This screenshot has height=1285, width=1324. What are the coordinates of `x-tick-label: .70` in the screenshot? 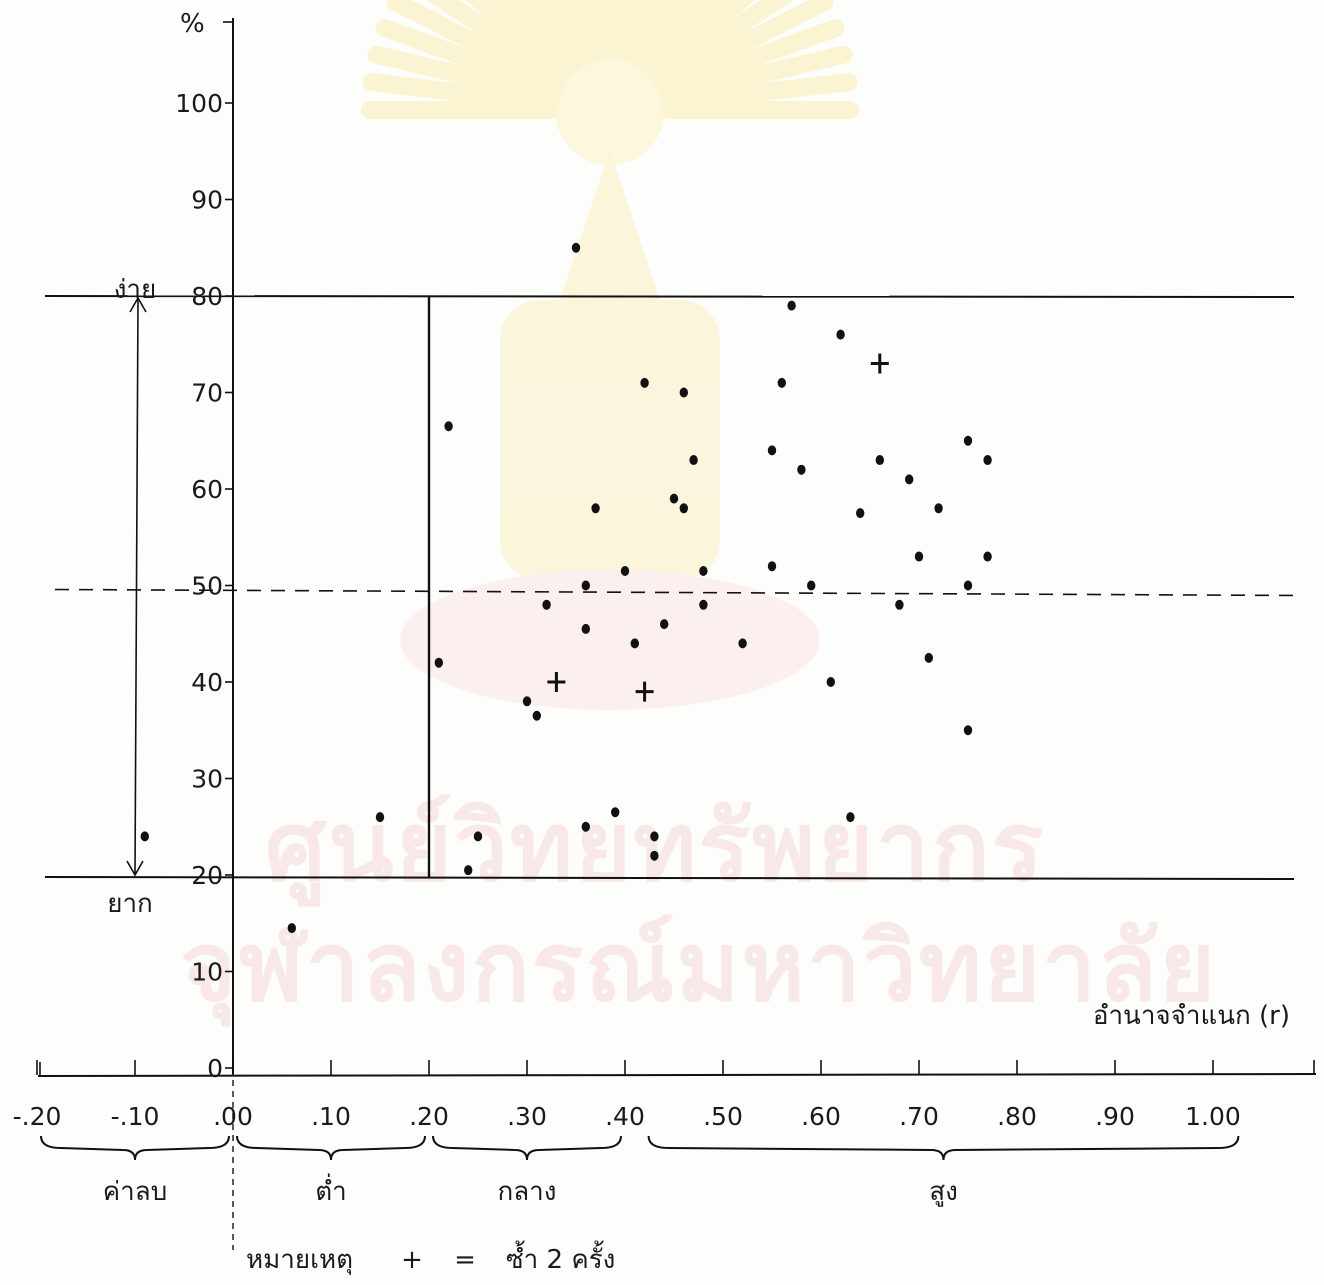 It's located at (919, 1116).